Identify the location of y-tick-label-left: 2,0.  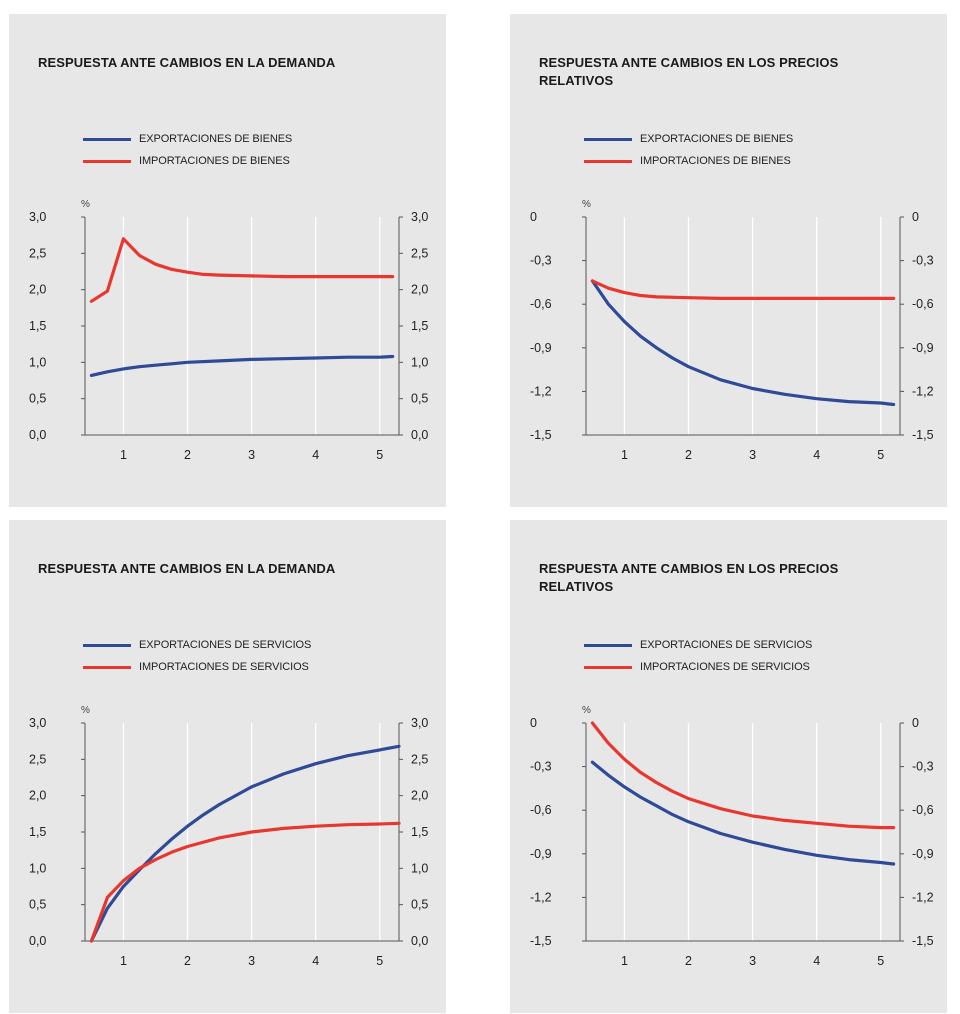
(37, 290).